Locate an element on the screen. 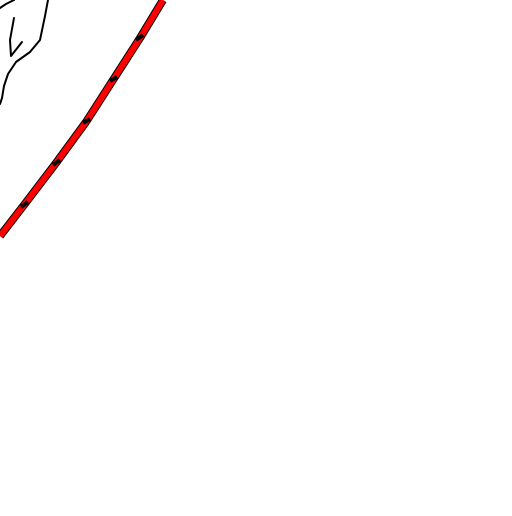 This screenshot has height=516, width=512. area-boundary-inlet is located at coordinates (16, 37).